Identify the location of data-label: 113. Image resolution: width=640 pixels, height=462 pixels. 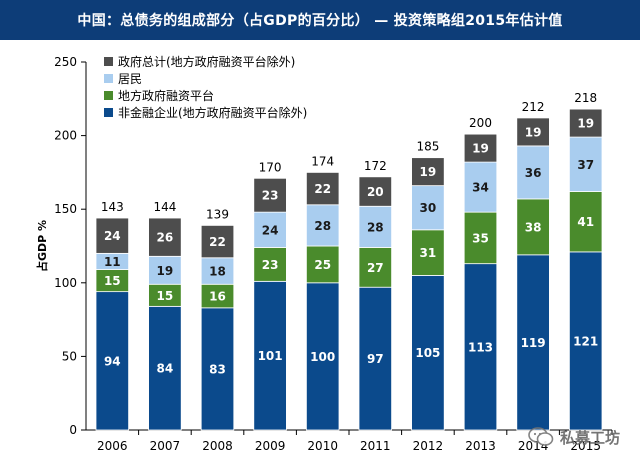
(480, 347).